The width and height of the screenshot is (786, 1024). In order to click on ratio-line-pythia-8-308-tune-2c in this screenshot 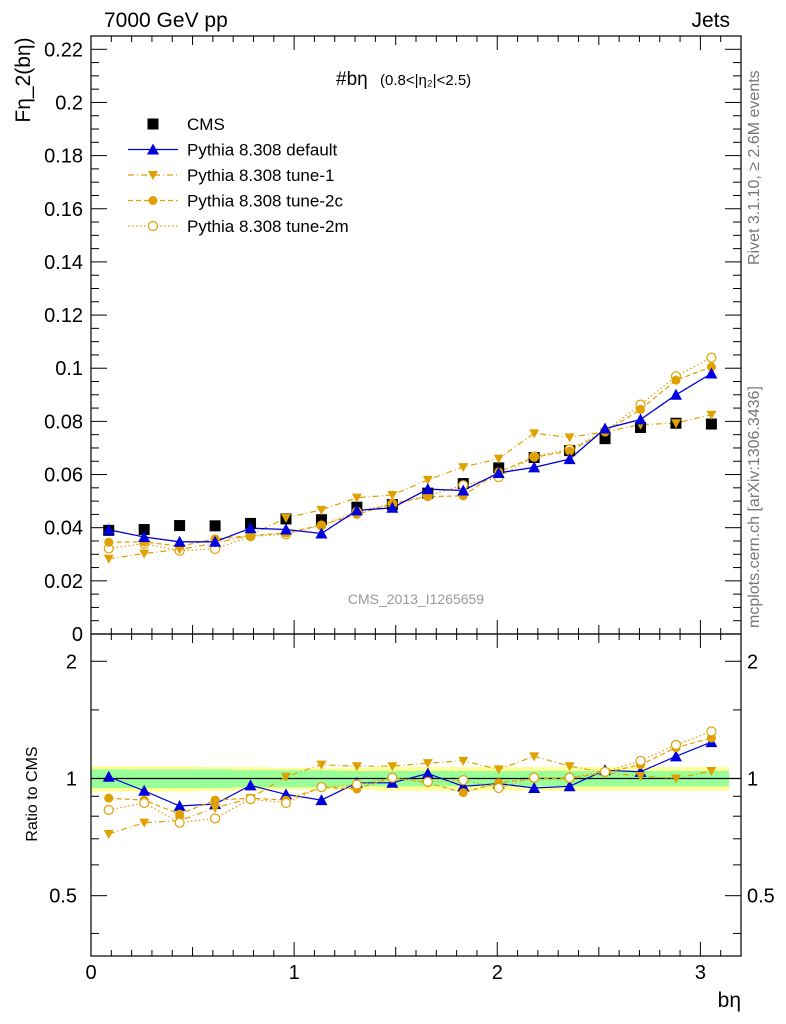, I will do `click(410, 776)`.